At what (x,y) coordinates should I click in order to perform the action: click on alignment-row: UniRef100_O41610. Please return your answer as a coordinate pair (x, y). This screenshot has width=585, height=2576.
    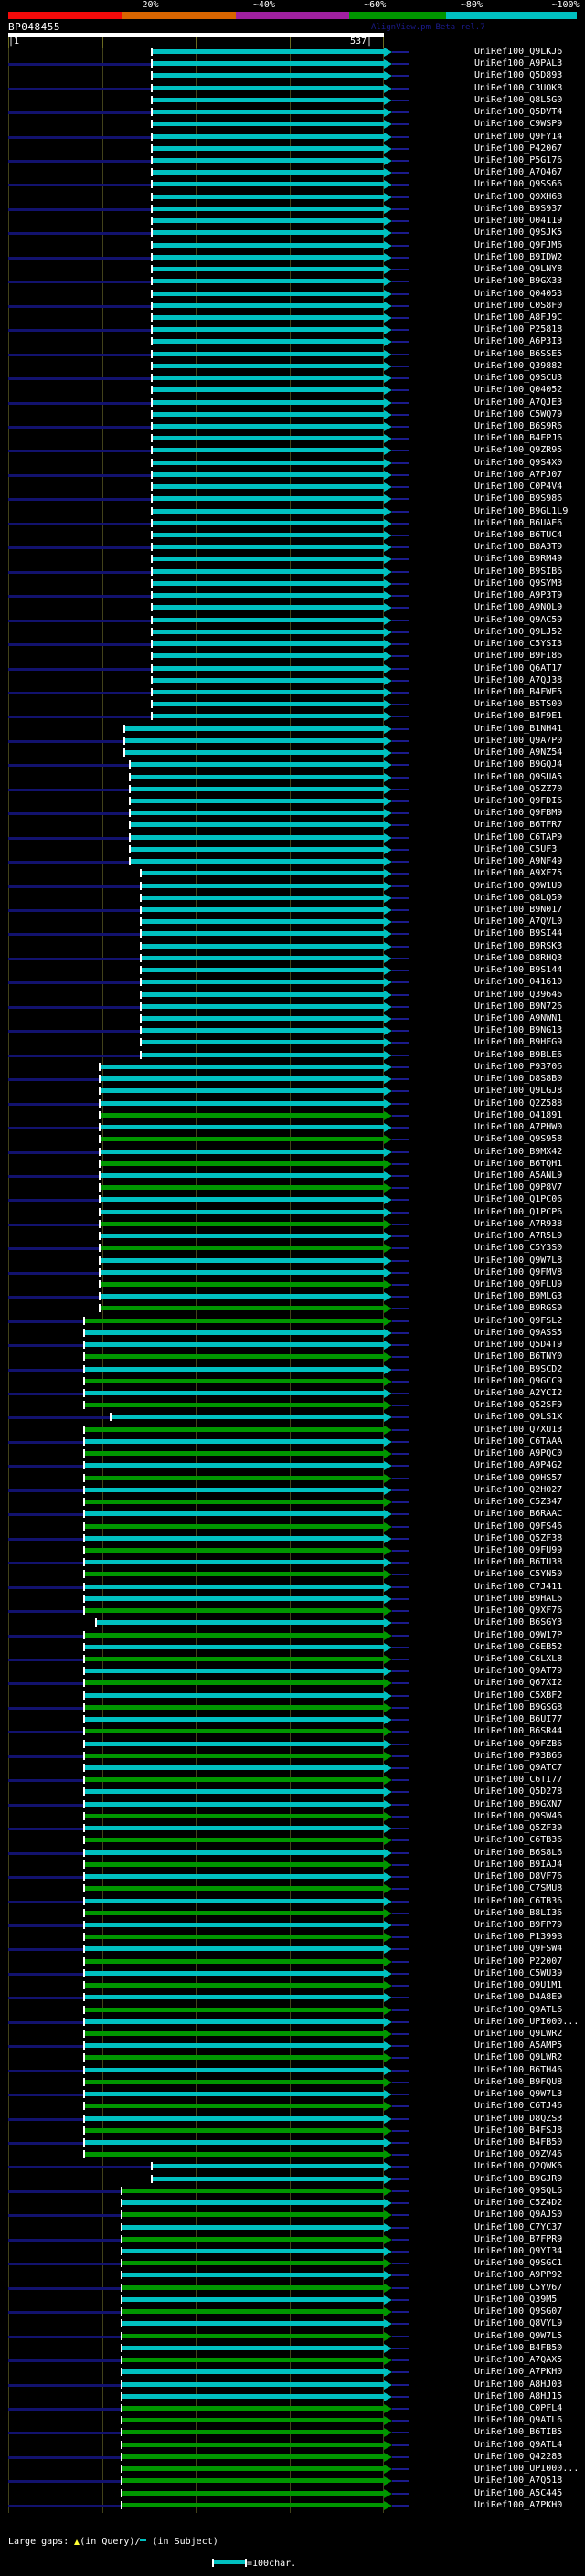
    Looking at the image, I should click on (293, 983).